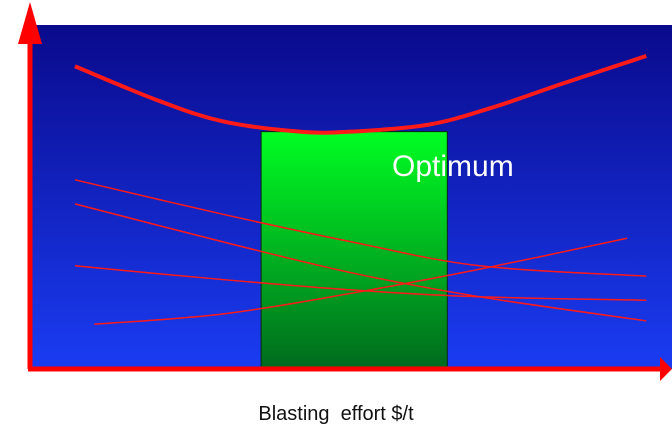 The image size is (672, 442). I want to click on x-axis-label: Blasting effort $/t, so click(336, 414).